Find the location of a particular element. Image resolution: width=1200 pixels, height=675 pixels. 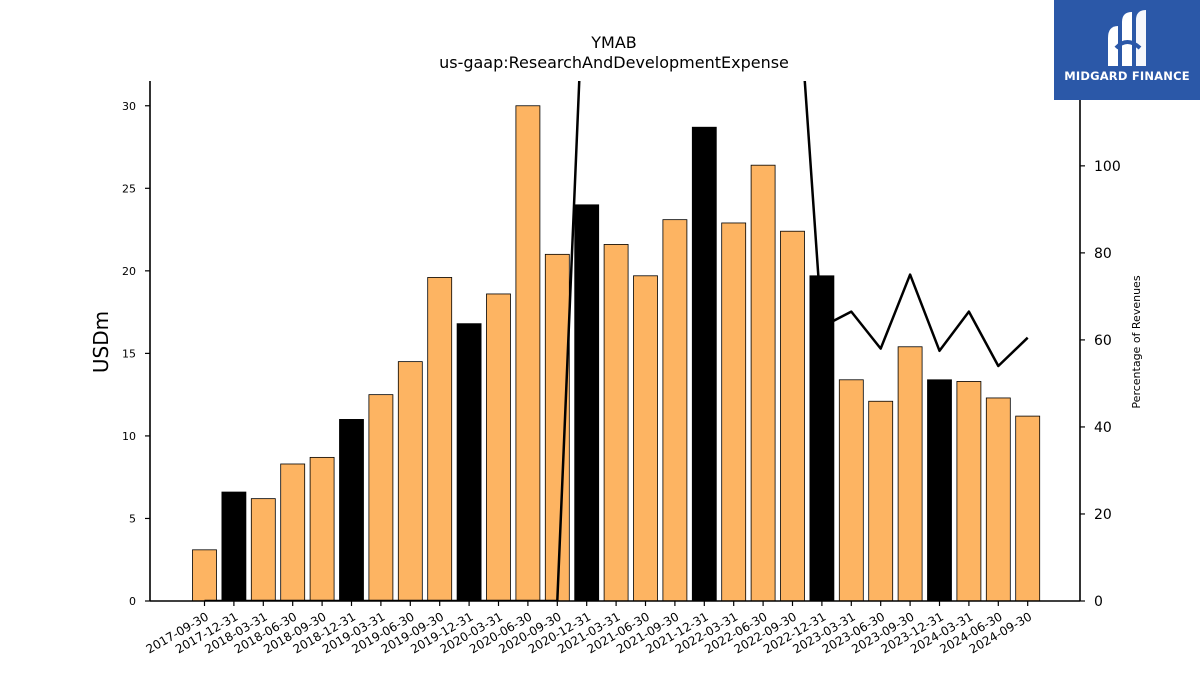

y2-tick-label: 100 is located at coordinates (1107, 167).